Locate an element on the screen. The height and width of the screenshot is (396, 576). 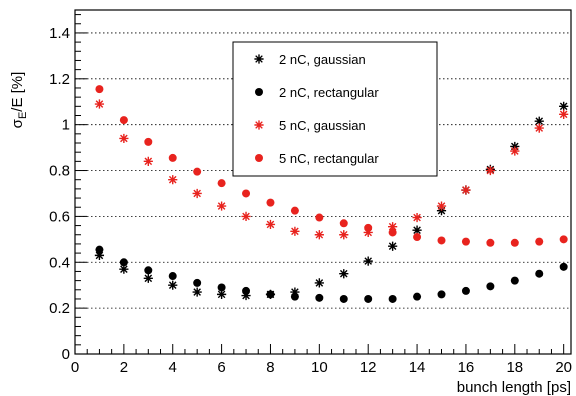
legend-marker-circle is located at coordinates (259, 92).